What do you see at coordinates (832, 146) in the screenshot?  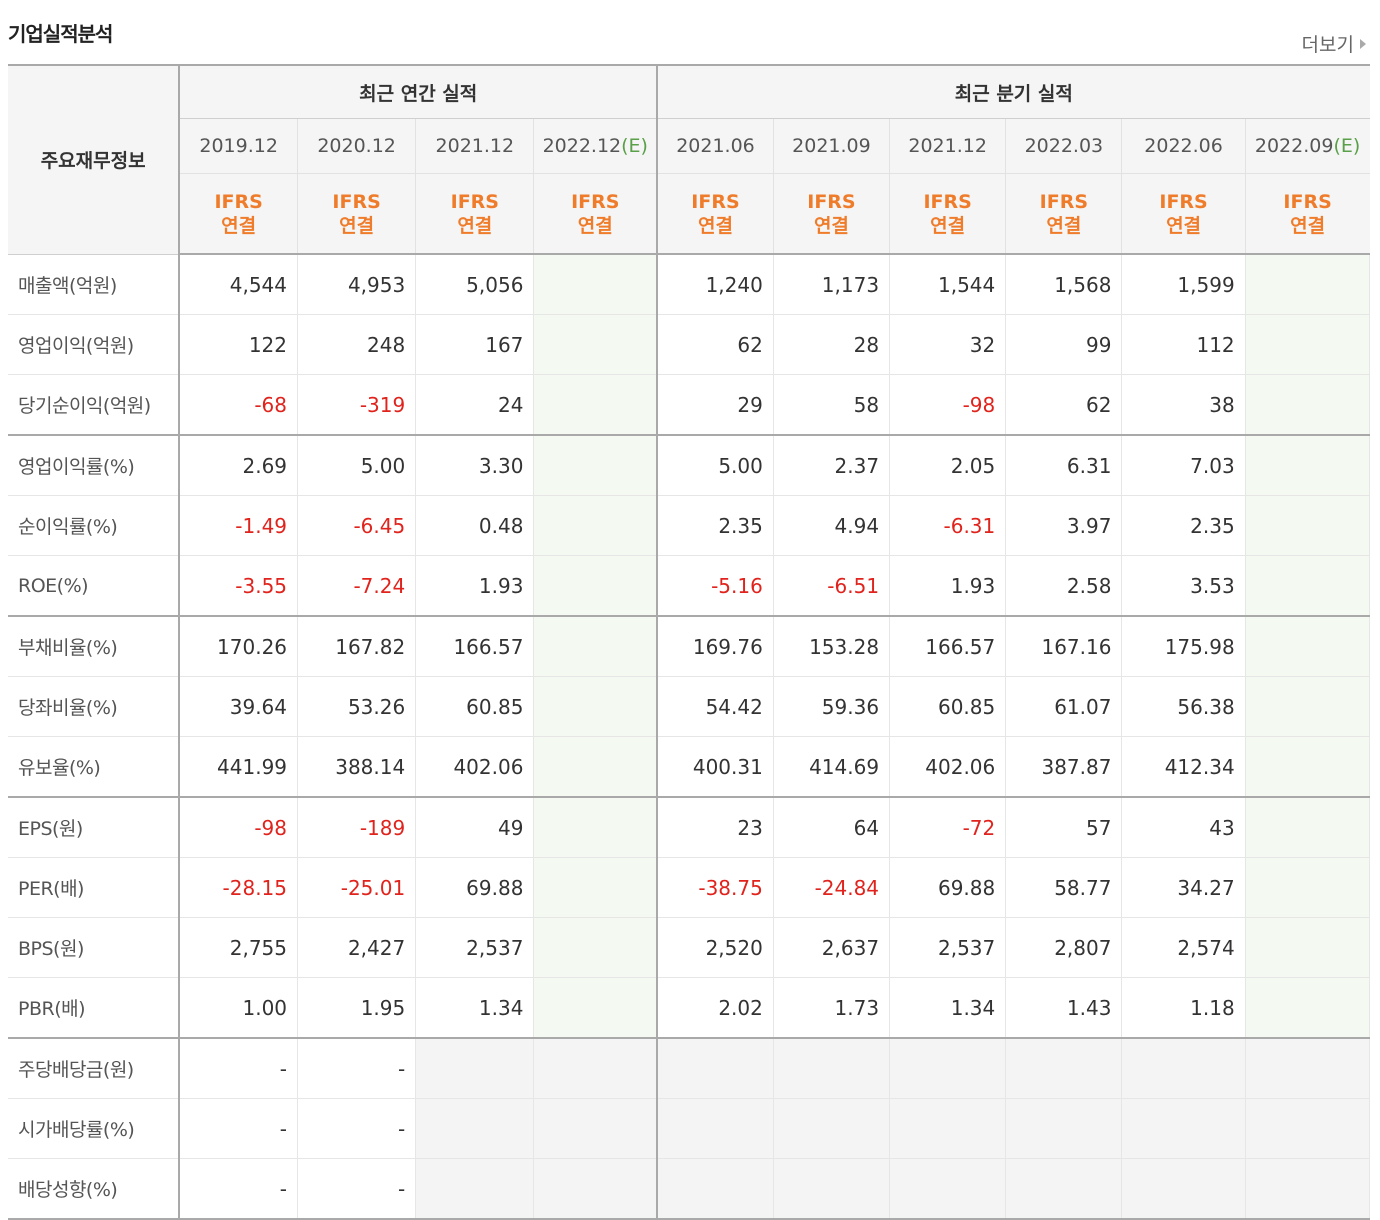 I see `period-header: 2021.09` at bounding box center [832, 146].